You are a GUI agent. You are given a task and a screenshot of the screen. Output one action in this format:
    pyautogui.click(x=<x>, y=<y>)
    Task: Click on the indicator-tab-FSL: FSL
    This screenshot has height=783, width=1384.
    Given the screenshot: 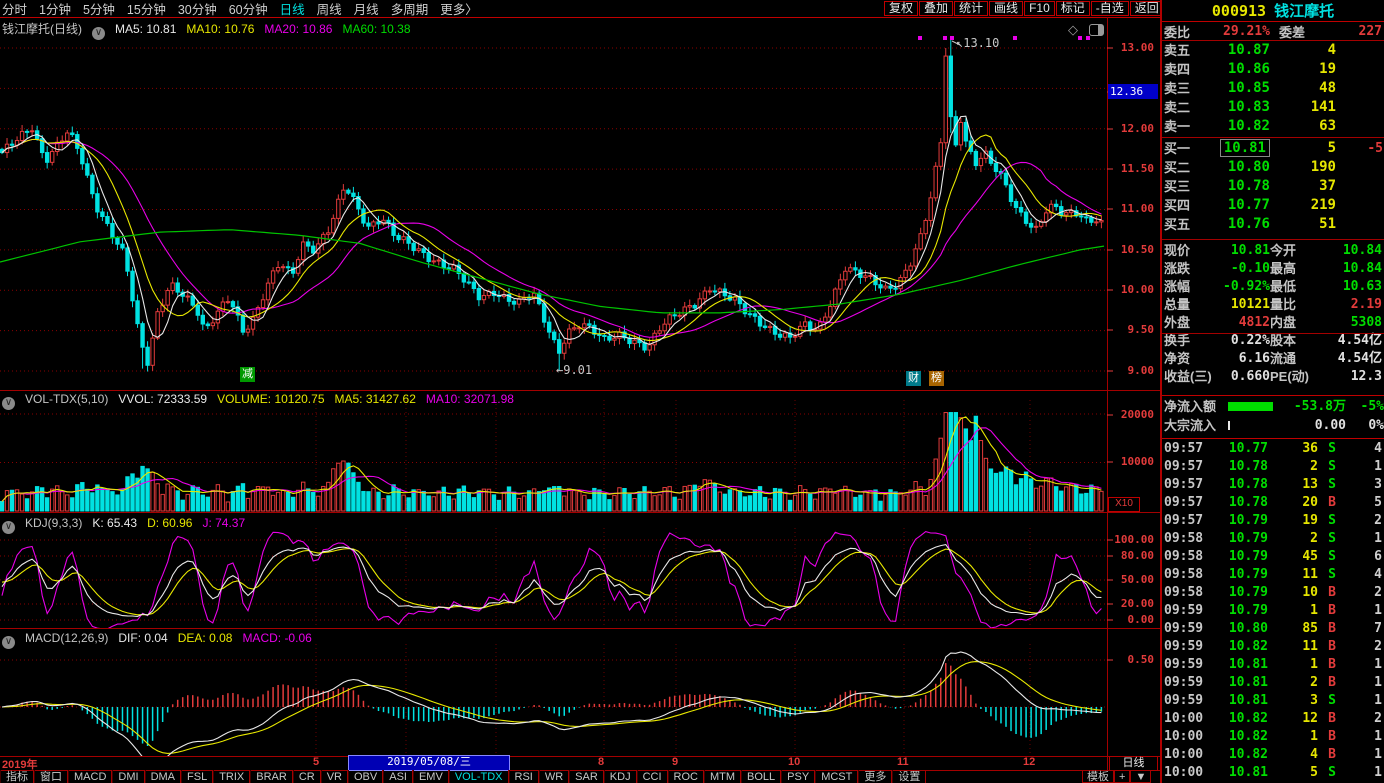 What is the action you would take?
    pyautogui.click(x=197, y=776)
    